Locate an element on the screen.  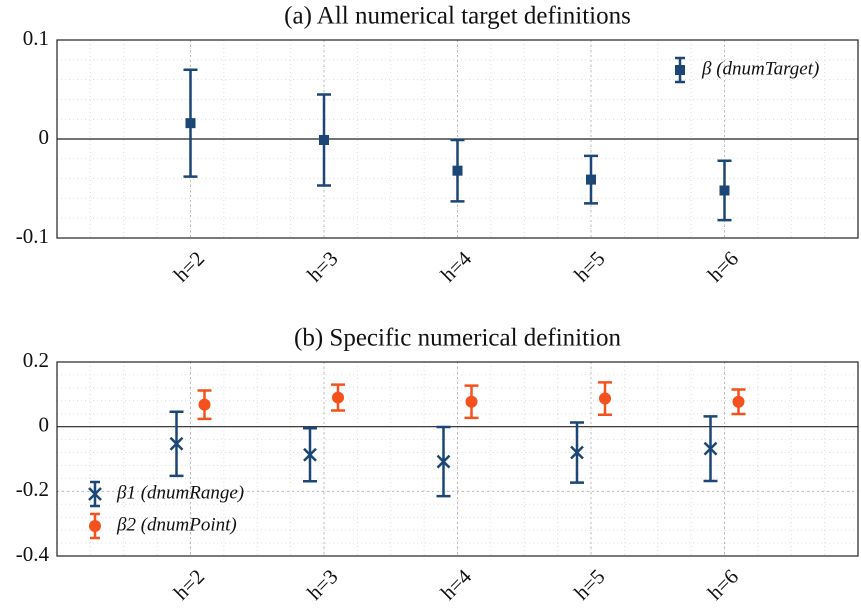
legend-label: β (dnumTarget) is located at coordinates (760, 68).